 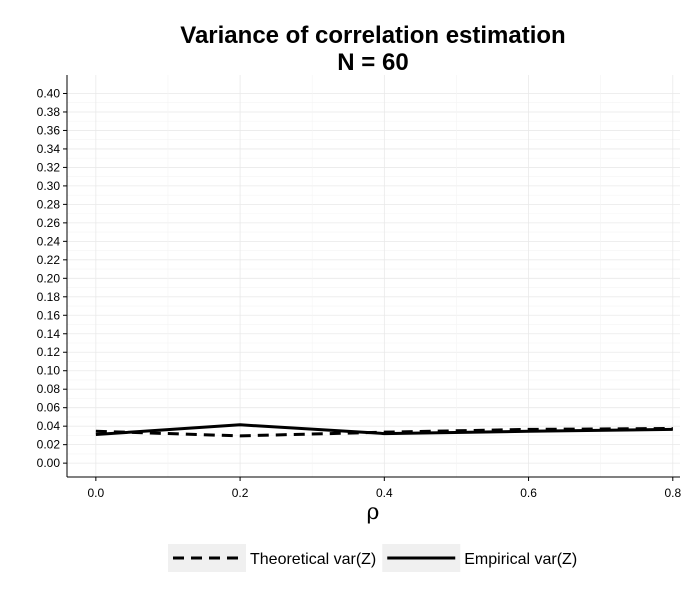 I want to click on y-tick-label: 0.00, so click(x=49, y=463).